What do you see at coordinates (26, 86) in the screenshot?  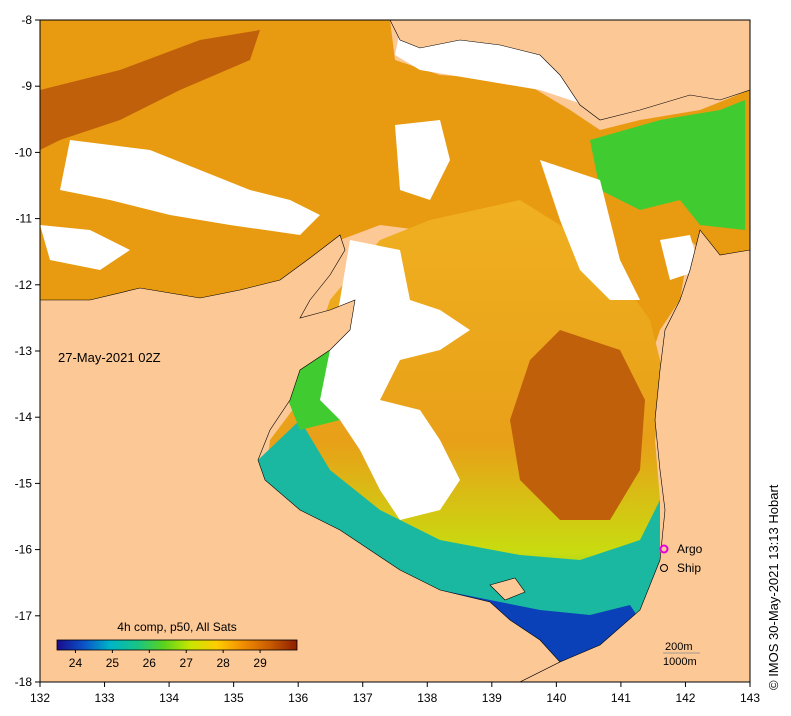 I see `lat-tick-label: -9` at bounding box center [26, 86].